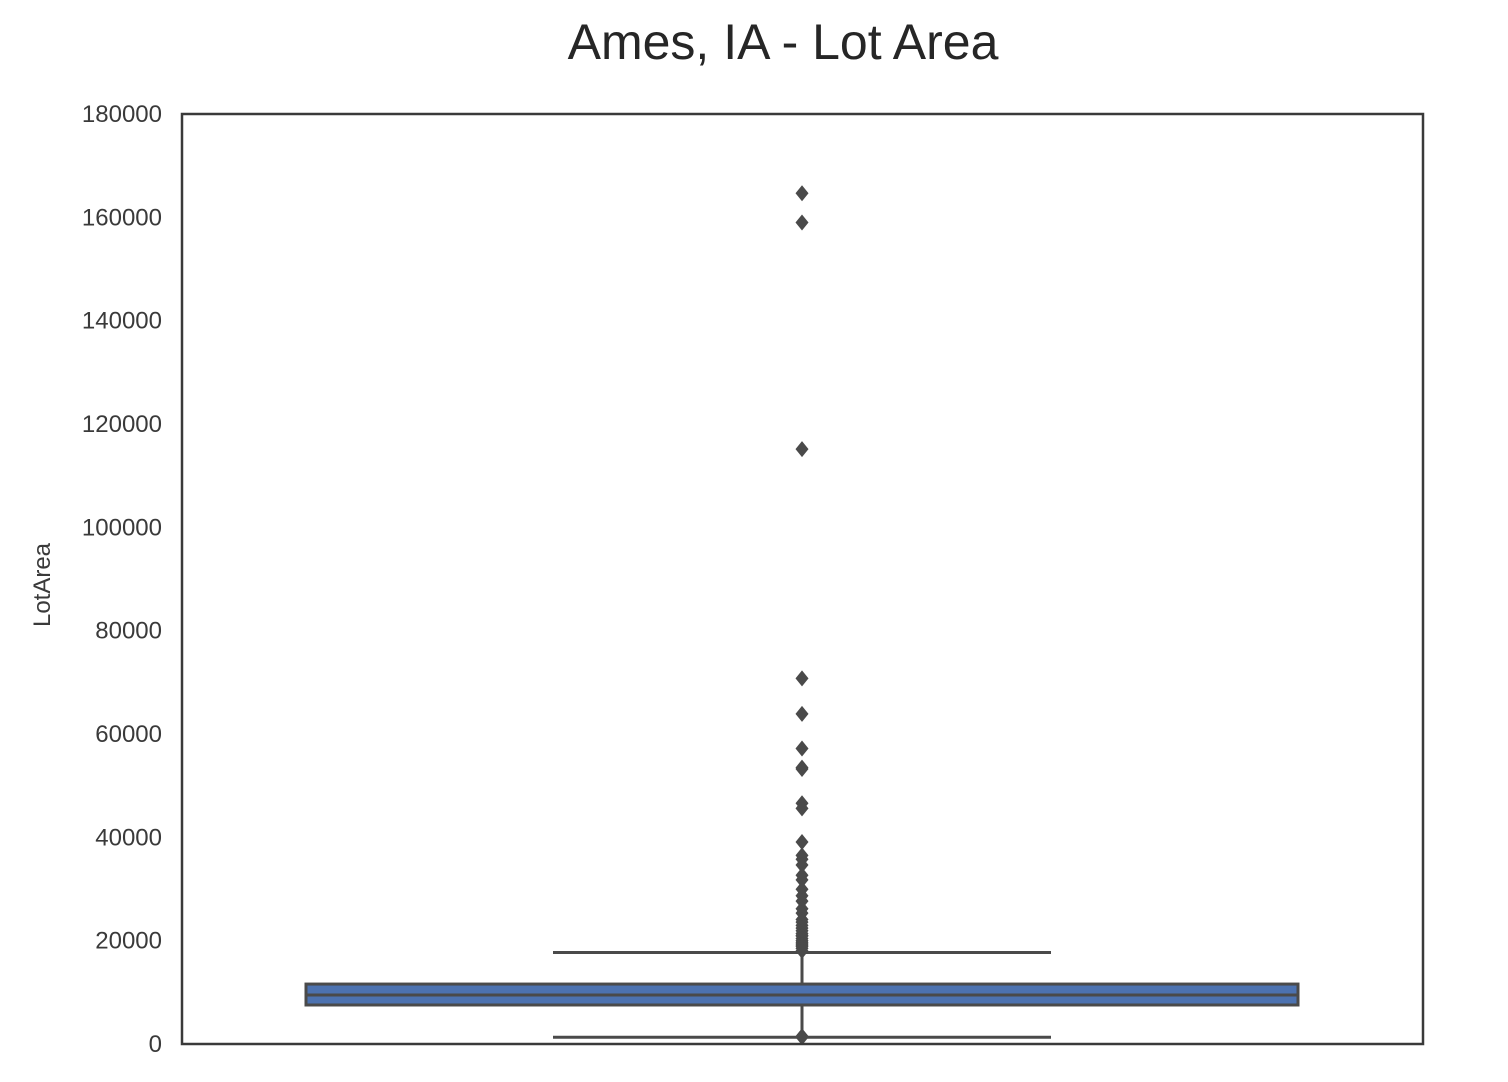 This screenshot has width=1508, height=1082. I want to click on y-tick-label: 80000, so click(128, 631).